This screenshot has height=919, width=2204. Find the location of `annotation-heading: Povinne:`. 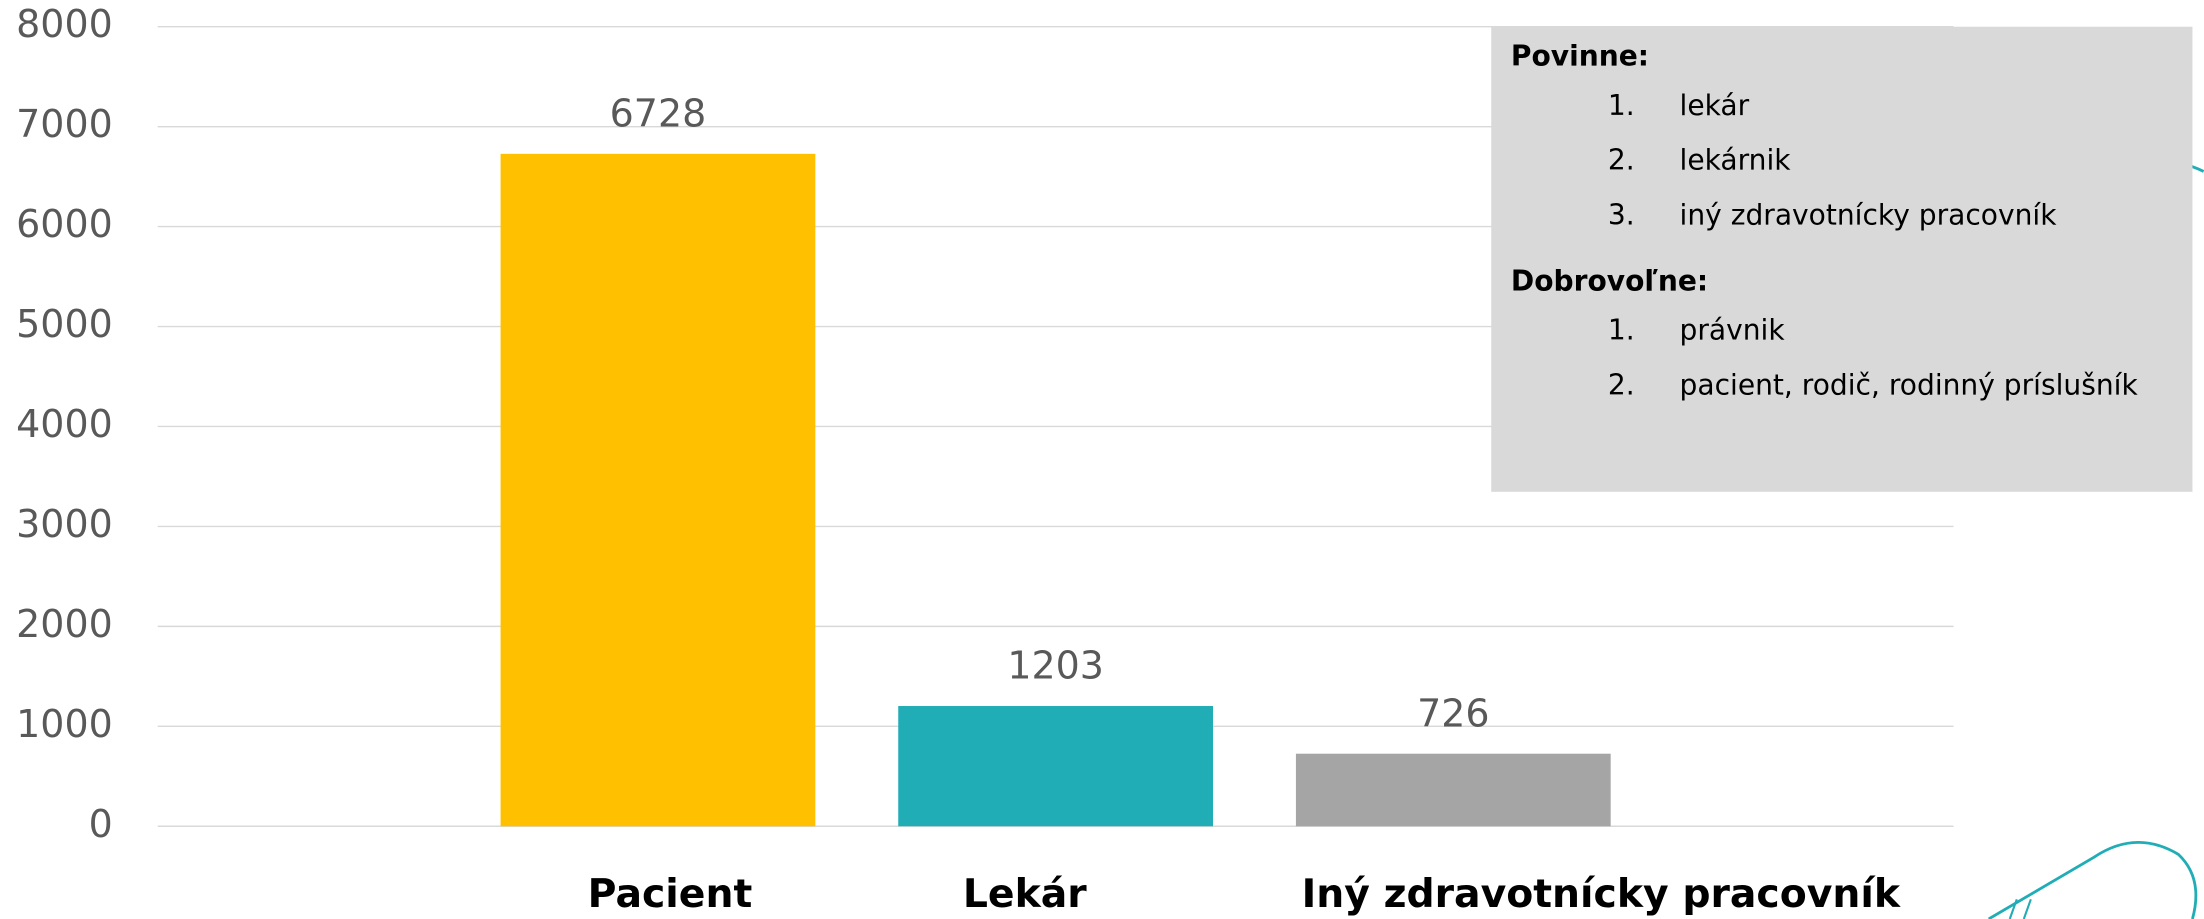

annotation-heading: Povinne: is located at coordinates (1580, 56).